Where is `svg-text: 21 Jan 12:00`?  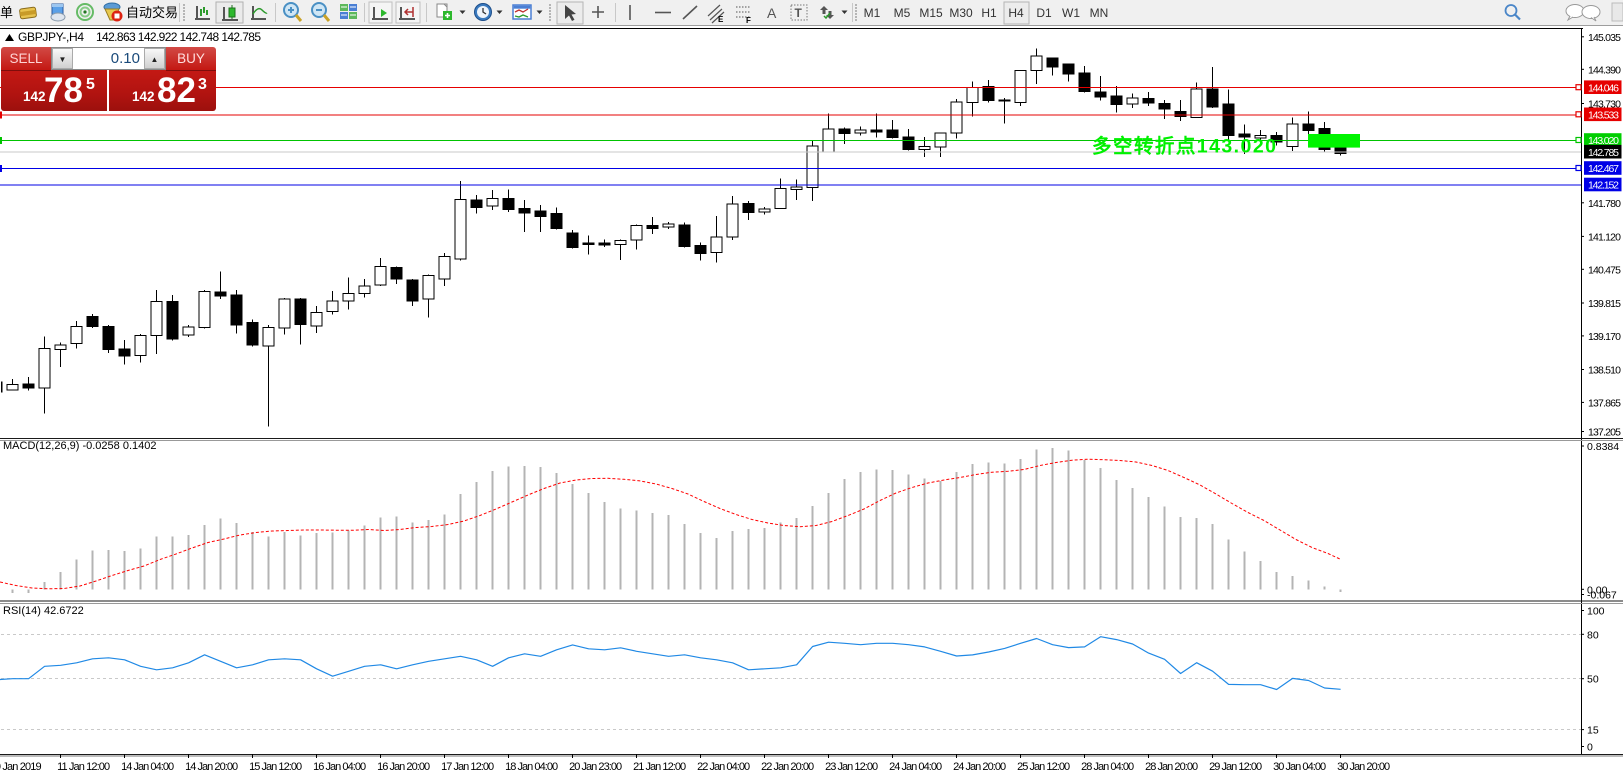 svg-text: 21 Jan 12:00 is located at coordinates (659, 767).